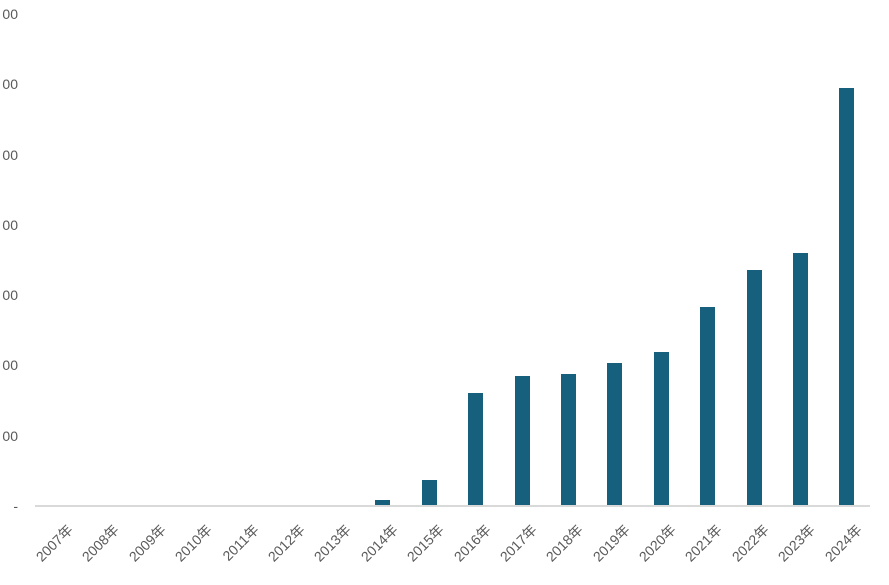  What do you see at coordinates (657, 543) in the screenshot?
I see `x-axis-label-2020年: 2020年` at bounding box center [657, 543].